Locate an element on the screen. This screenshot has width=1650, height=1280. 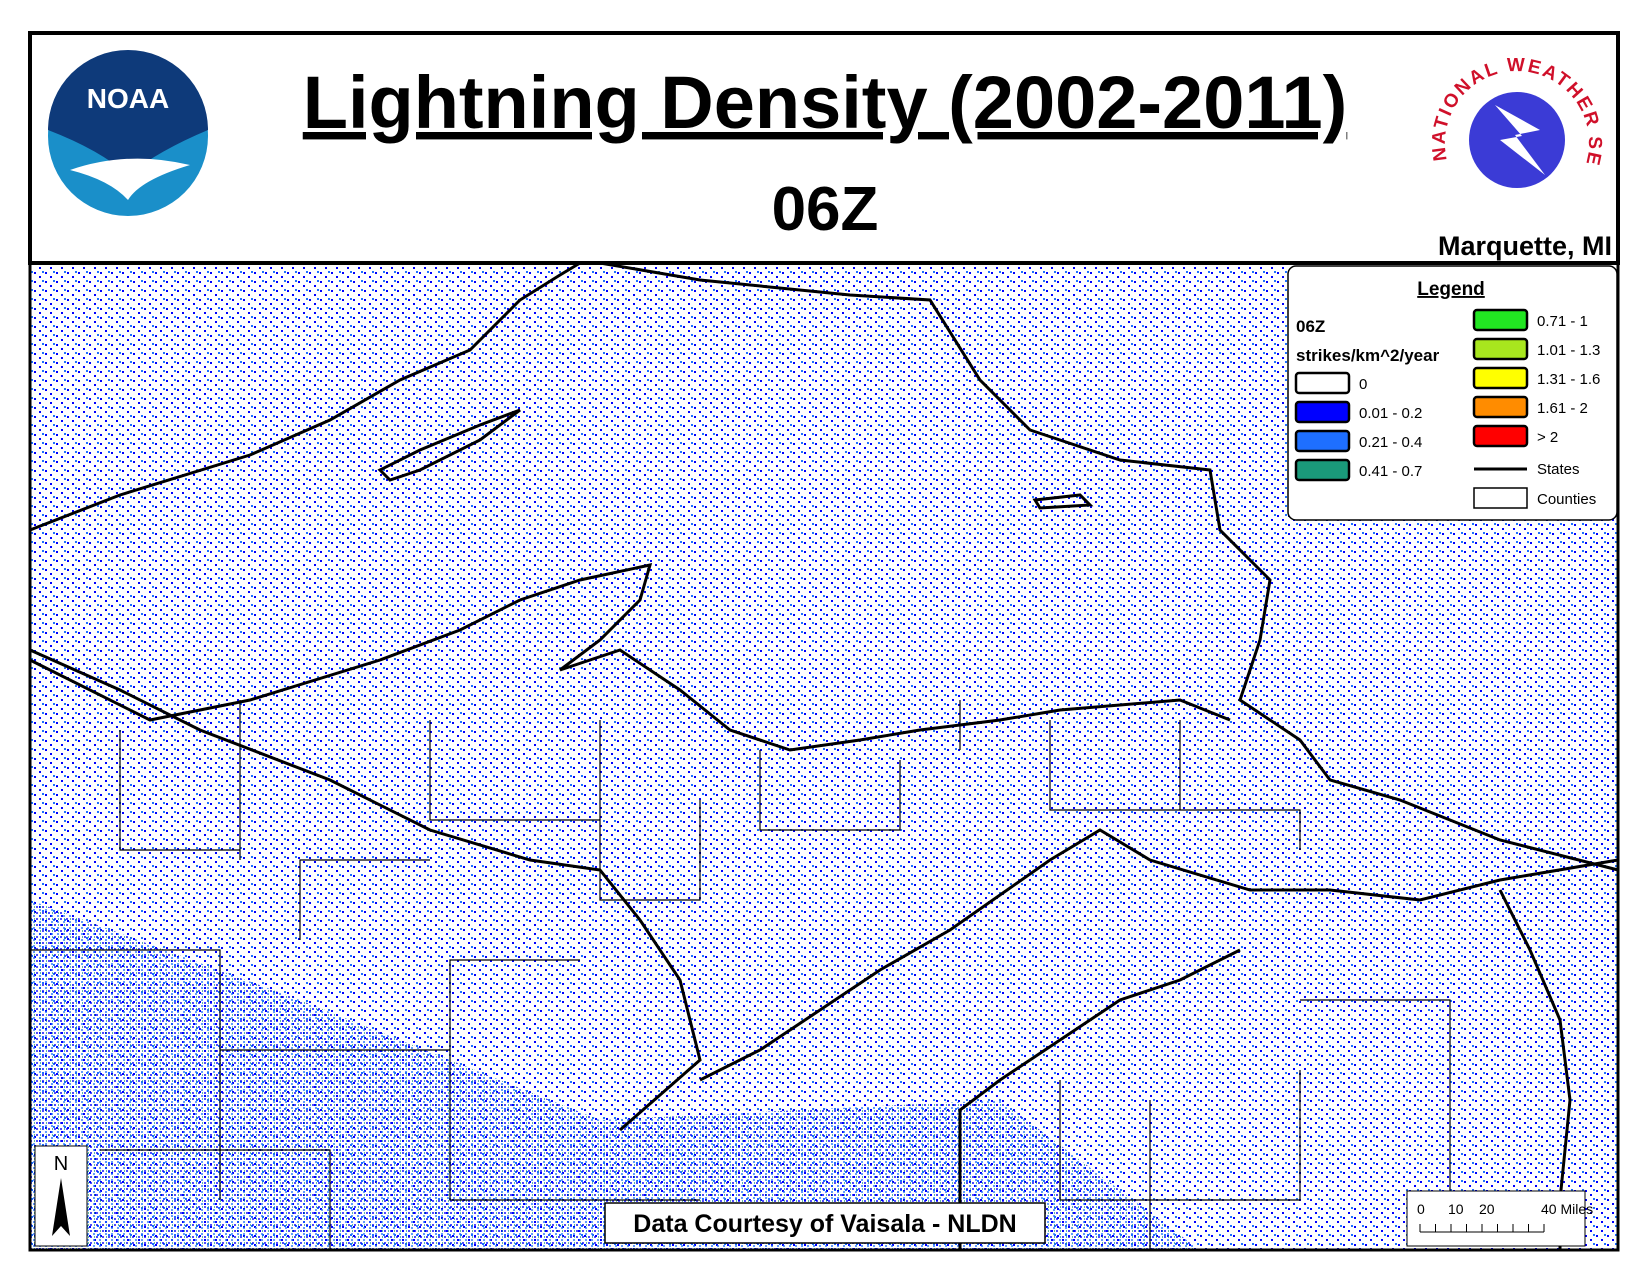
legend-label: 1.31 - 1.6 is located at coordinates (1568, 379).